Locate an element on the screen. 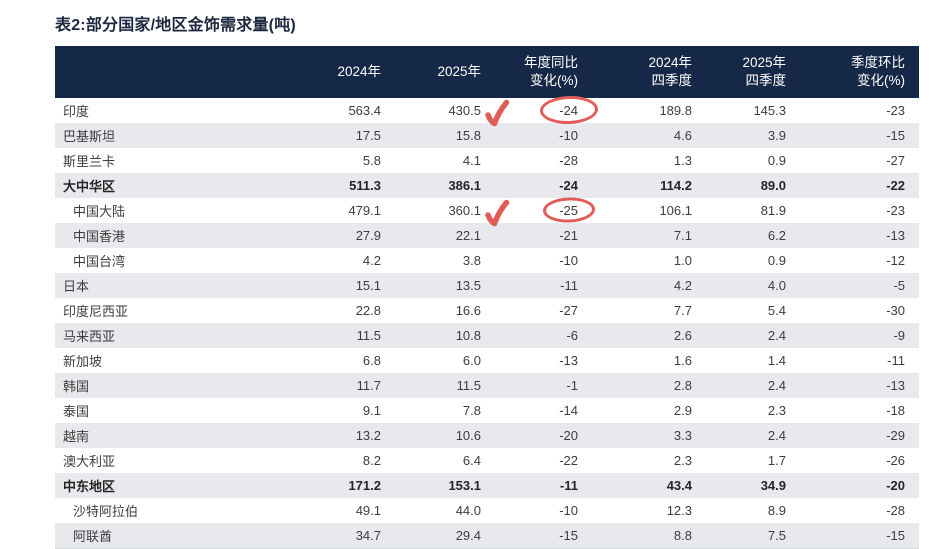 The height and width of the screenshot is (549, 936). cell-value: 6.8 is located at coordinates (351, 360).